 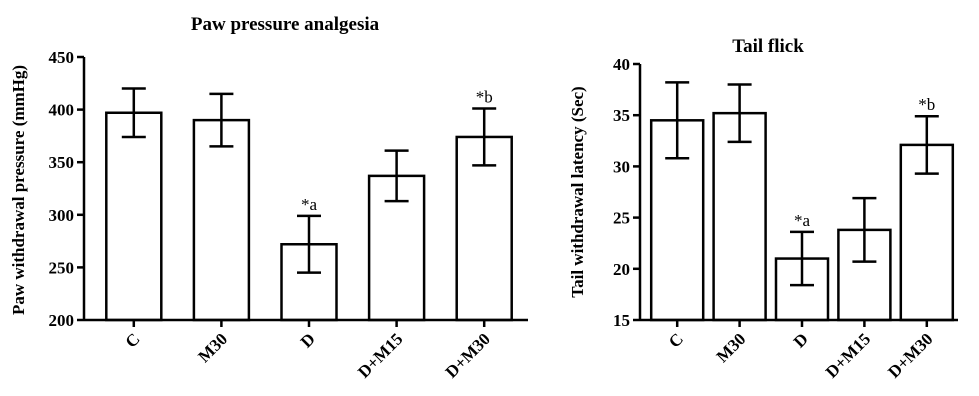 I want to click on y-ticks: 200 250 300 350 400 450, so click(x=66, y=189).